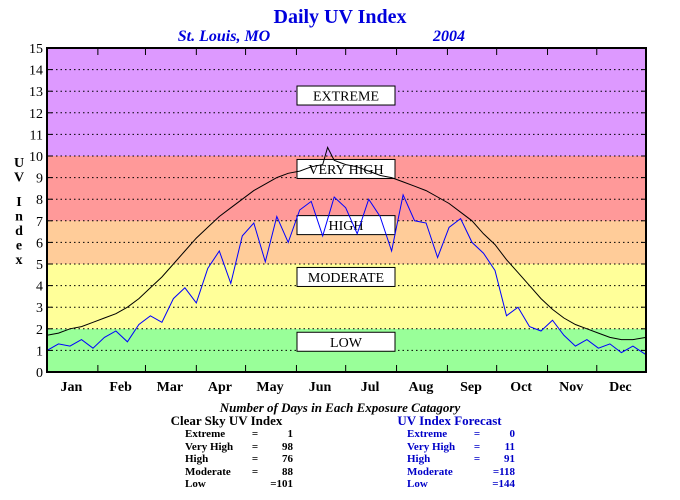 The width and height of the screenshot is (680, 500). Describe the element at coordinates (120, 387) in the screenshot. I see `x-tick-label: Feb` at that location.